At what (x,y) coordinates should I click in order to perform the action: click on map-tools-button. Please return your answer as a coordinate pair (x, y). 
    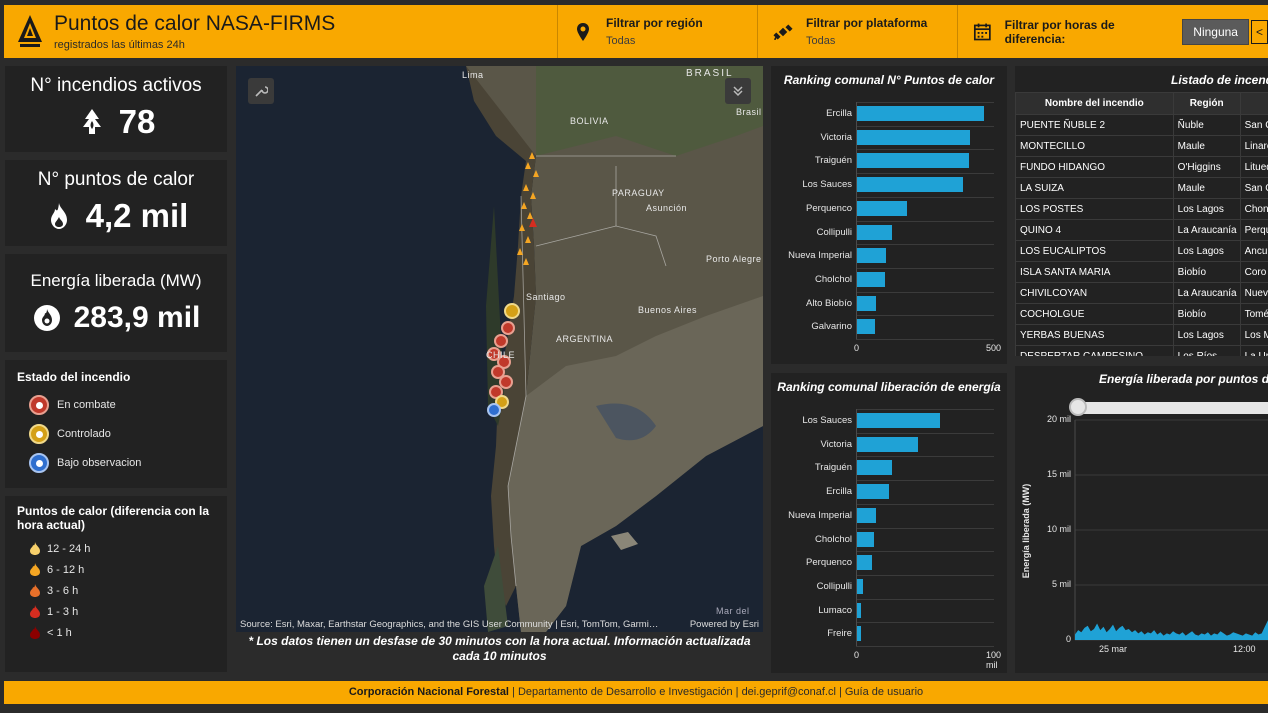
    Looking at the image, I should click on (261, 91).